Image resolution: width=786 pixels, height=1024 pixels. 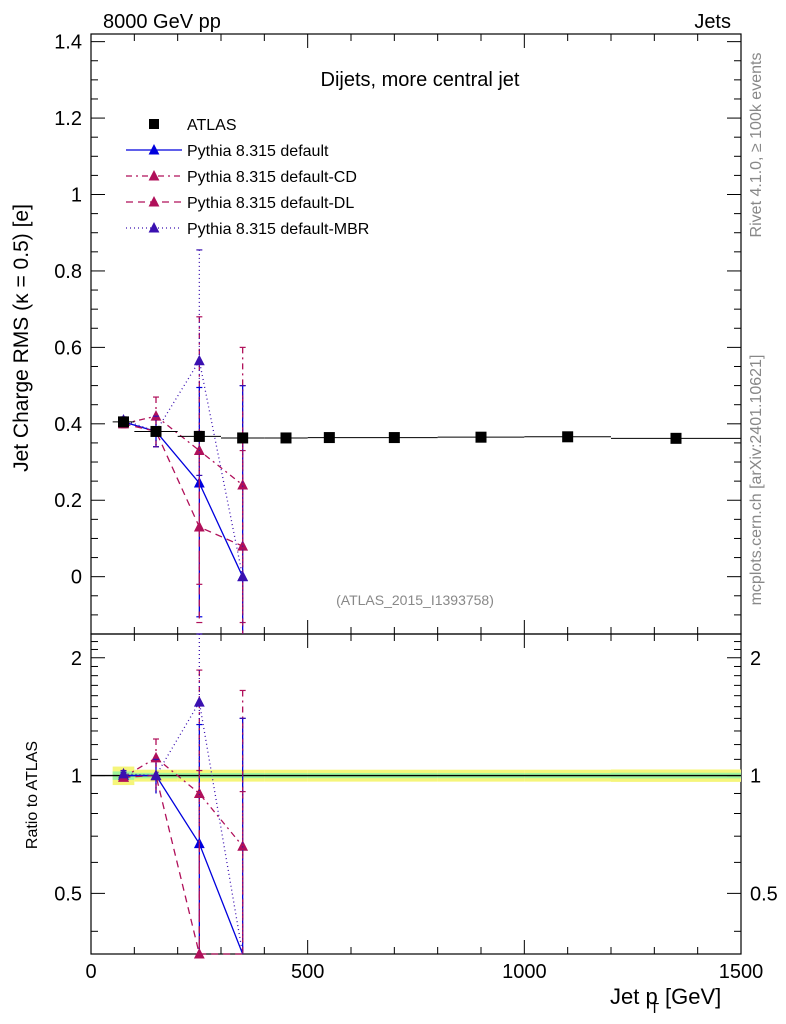 I want to click on header-category-label: Jets, so click(x=712, y=22).